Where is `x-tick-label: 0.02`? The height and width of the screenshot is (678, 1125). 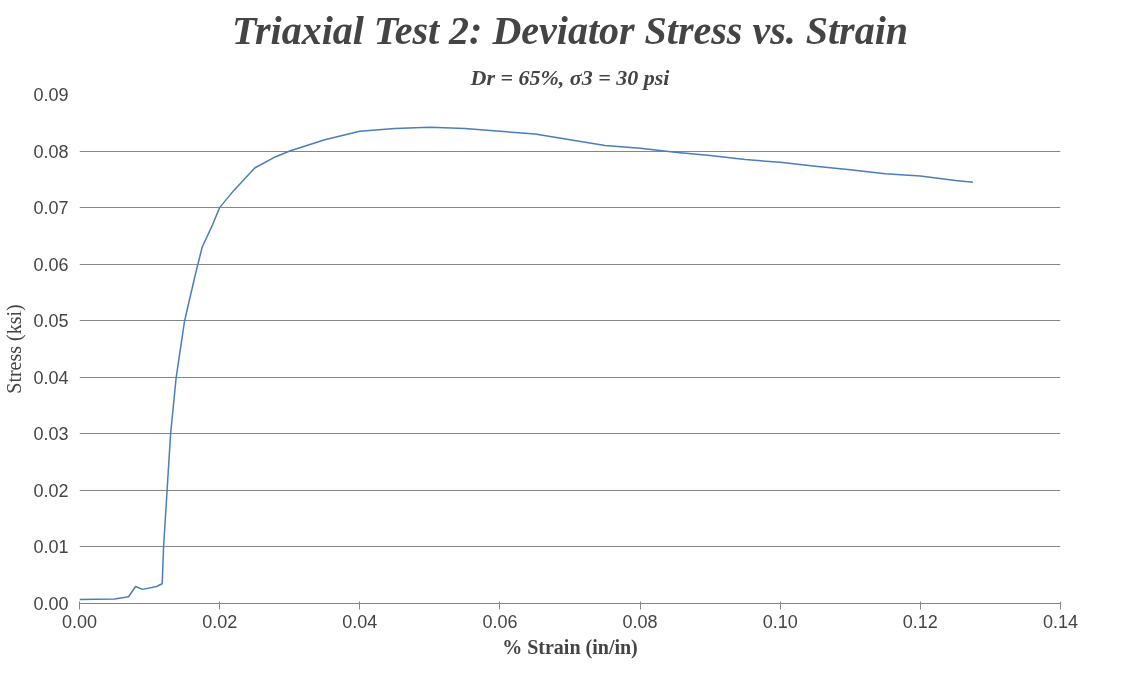 x-tick-label: 0.02 is located at coordinates (220, 621).